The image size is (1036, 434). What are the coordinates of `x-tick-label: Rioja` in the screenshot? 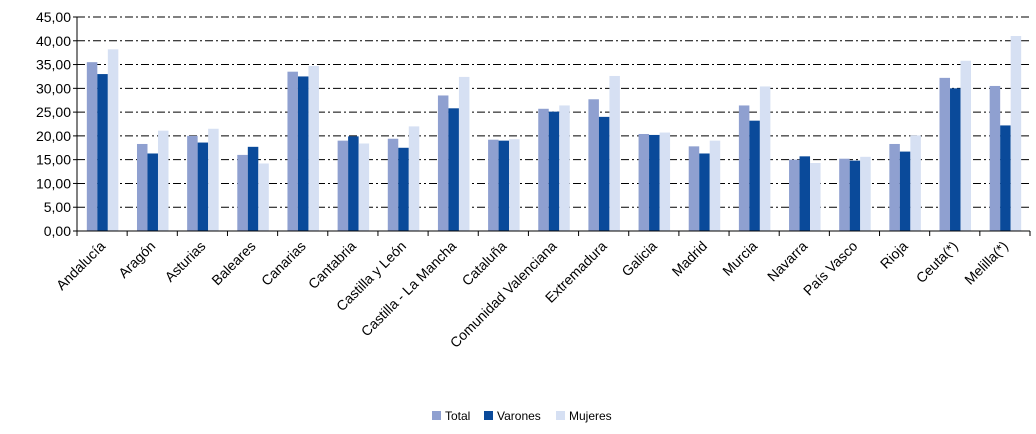 It's located at (894, 255).